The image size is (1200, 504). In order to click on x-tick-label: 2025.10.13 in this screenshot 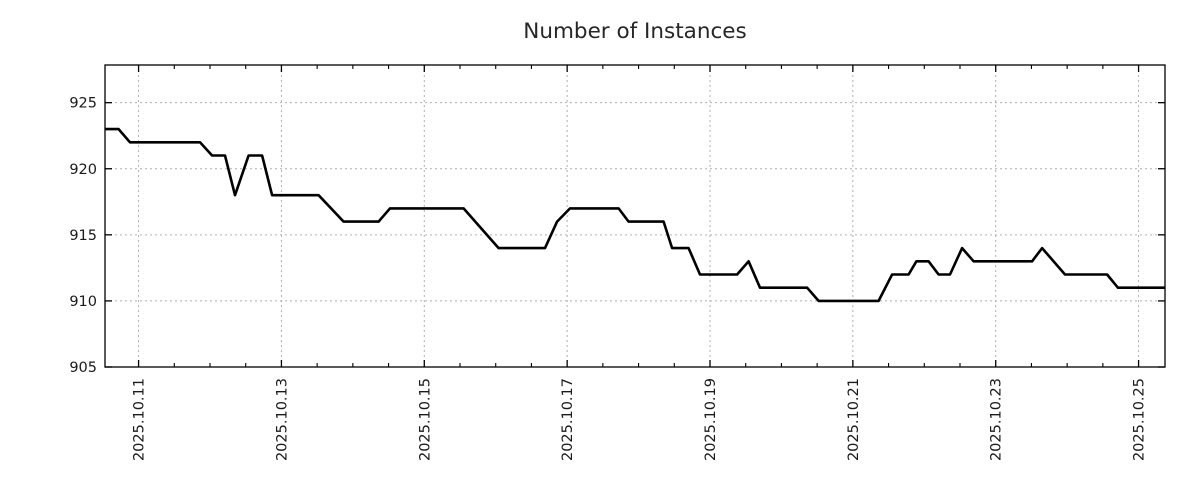, I will do `click(282, 419)`.